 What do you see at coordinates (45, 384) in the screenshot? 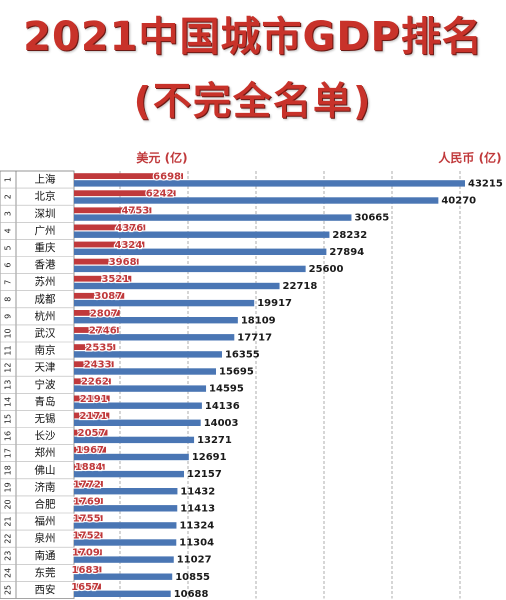
I see `city-label: 宁波` at bounding box center [45, 384].